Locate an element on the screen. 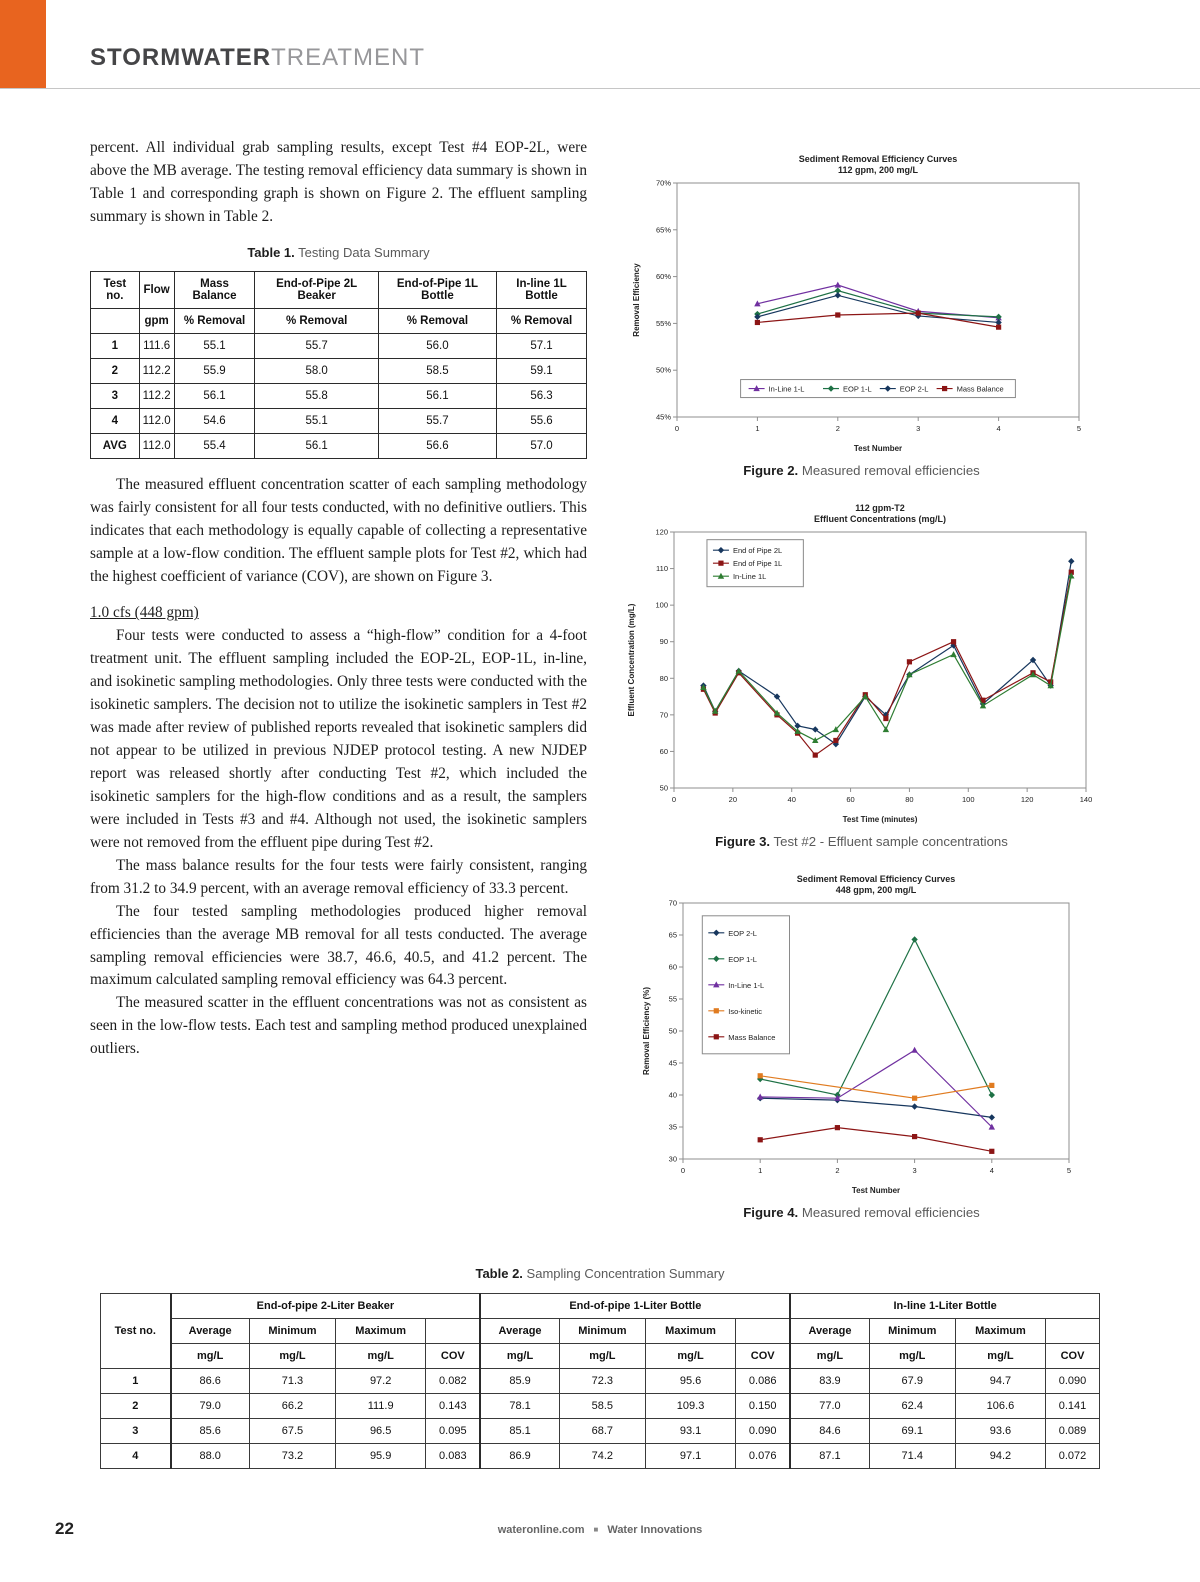 This screenshot has height=1582, width=1200. table1-row: 4 112.0 54.6 55.1 55.7 55.6 is located at coordinates (338, 420).